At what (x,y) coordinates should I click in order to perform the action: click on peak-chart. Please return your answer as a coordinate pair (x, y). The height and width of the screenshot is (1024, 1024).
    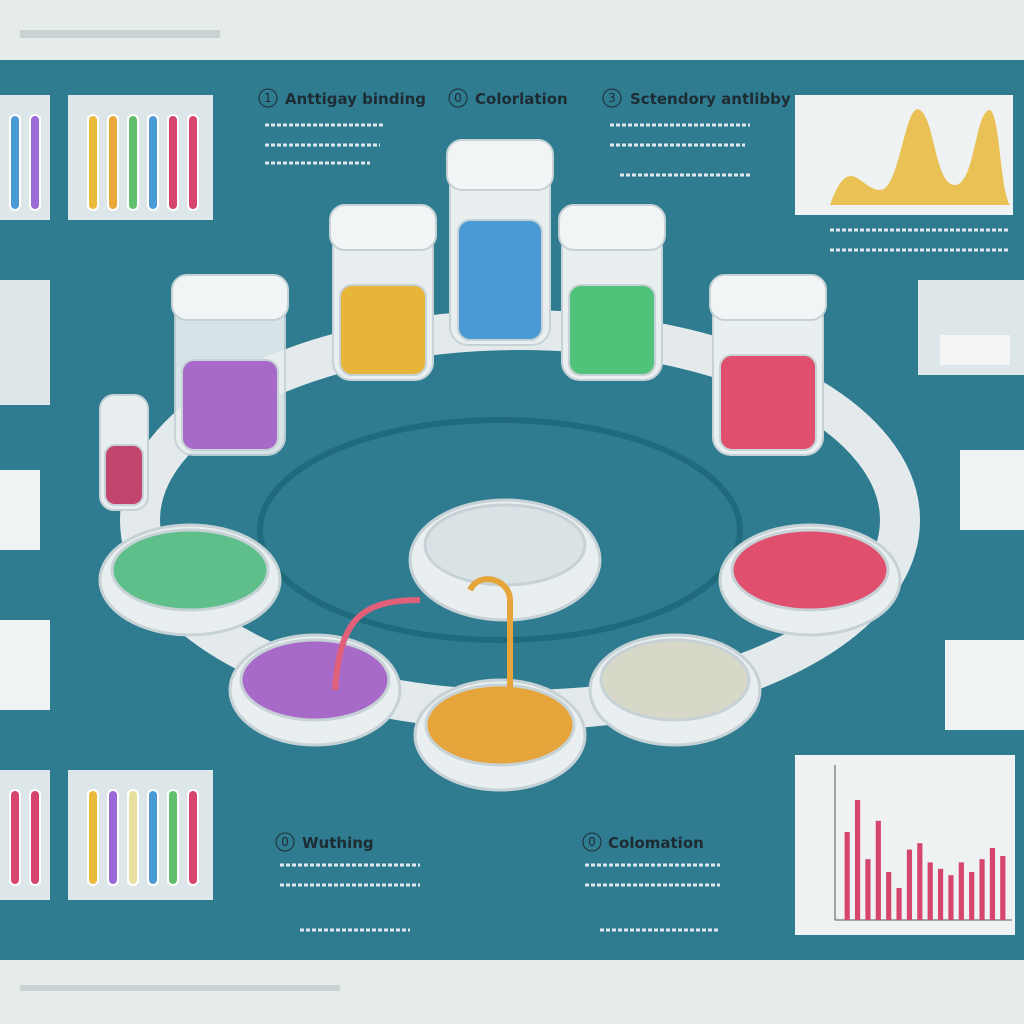
    Looking at the image, I should click on (904, 155).